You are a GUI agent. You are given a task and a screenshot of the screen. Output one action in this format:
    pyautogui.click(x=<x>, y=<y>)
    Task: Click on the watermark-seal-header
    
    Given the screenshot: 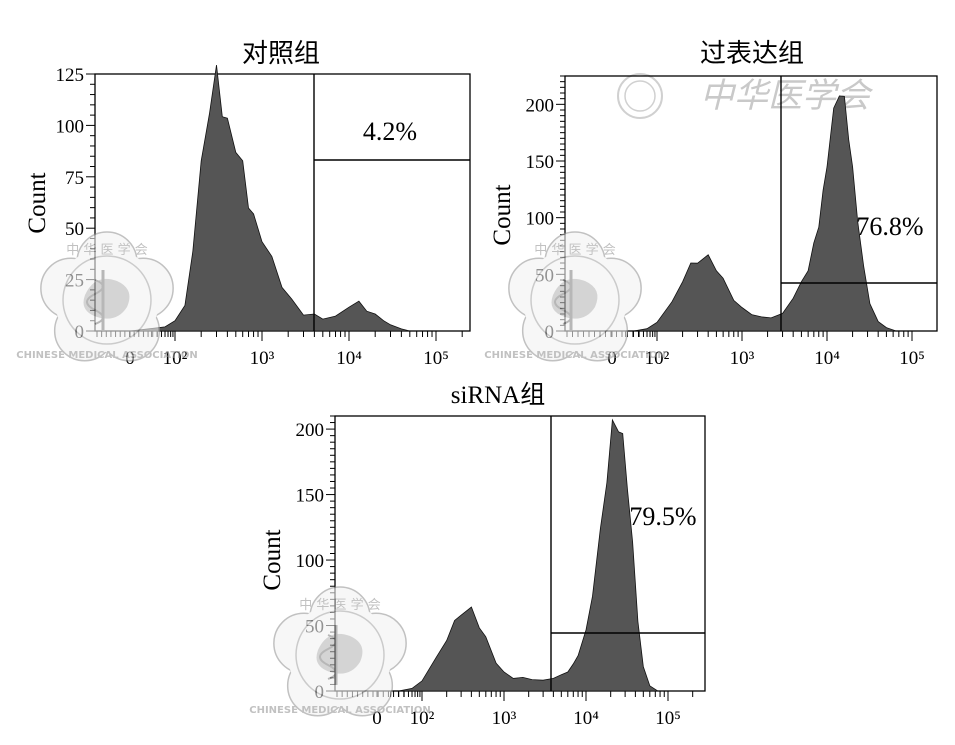 What is the action you would take?
    pyautogui.click(x=640, y=96)
    